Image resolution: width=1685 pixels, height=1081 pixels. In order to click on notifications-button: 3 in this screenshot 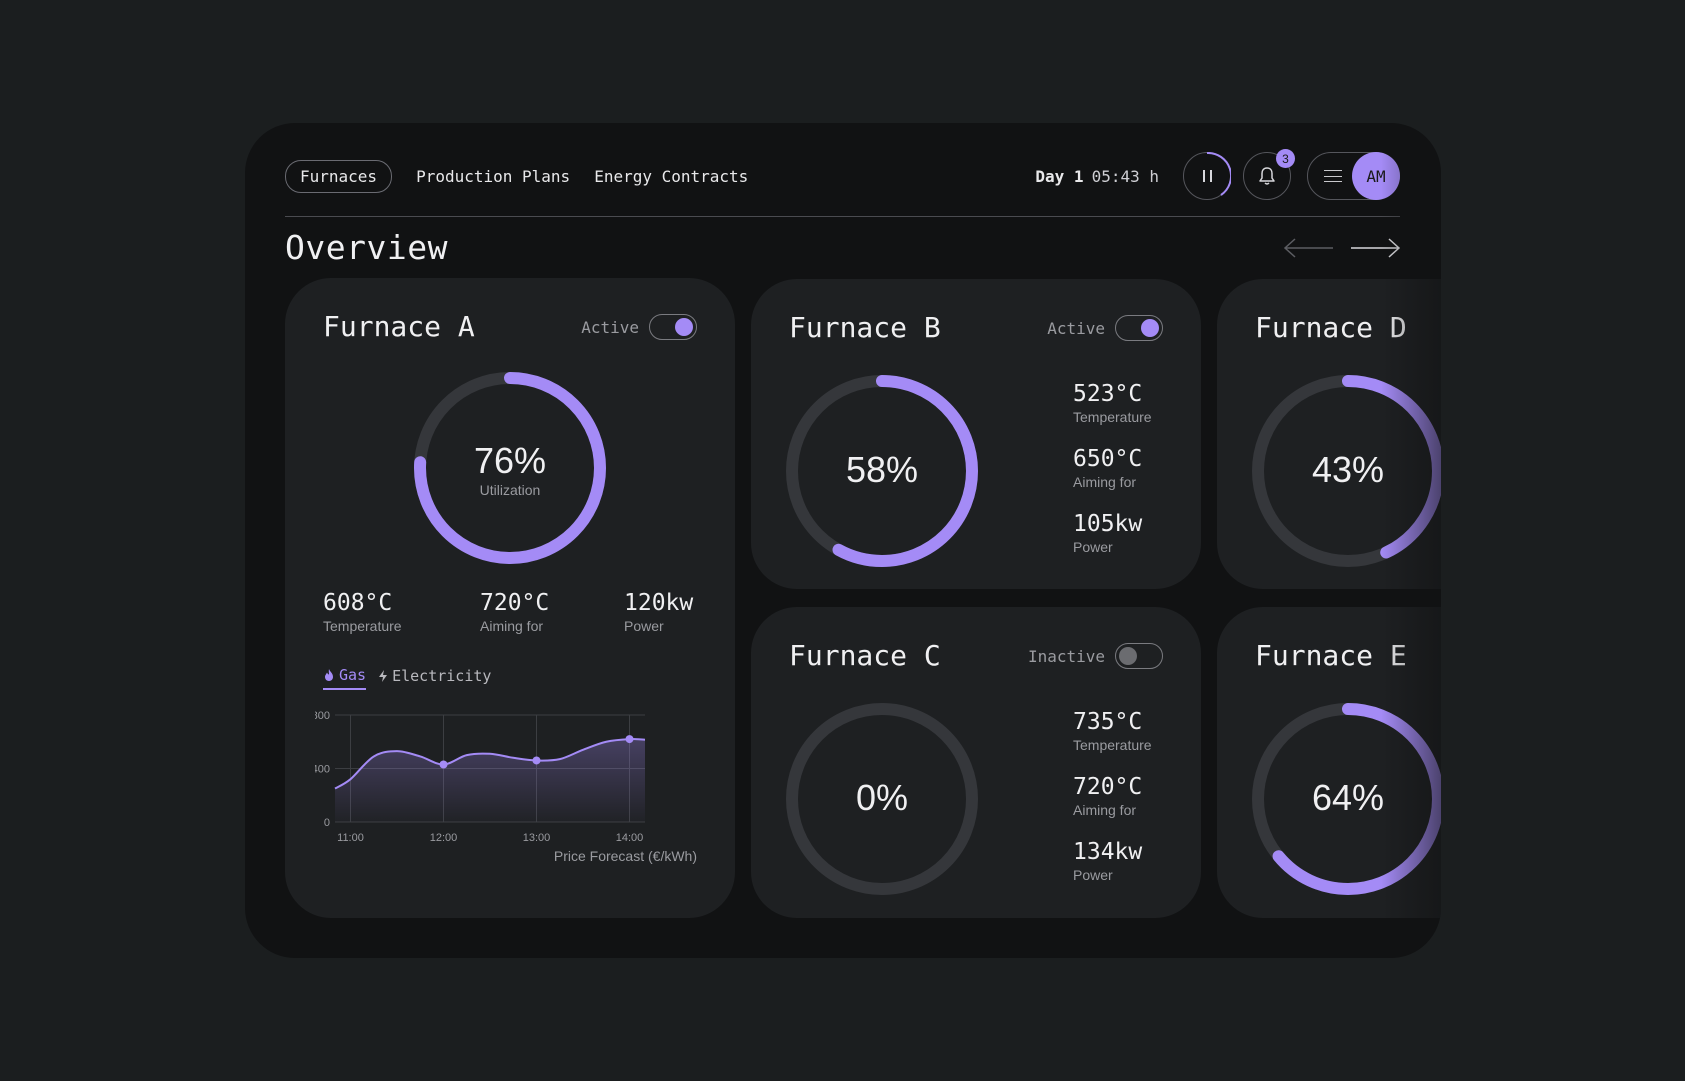, I will do `click(1269, 174)`.